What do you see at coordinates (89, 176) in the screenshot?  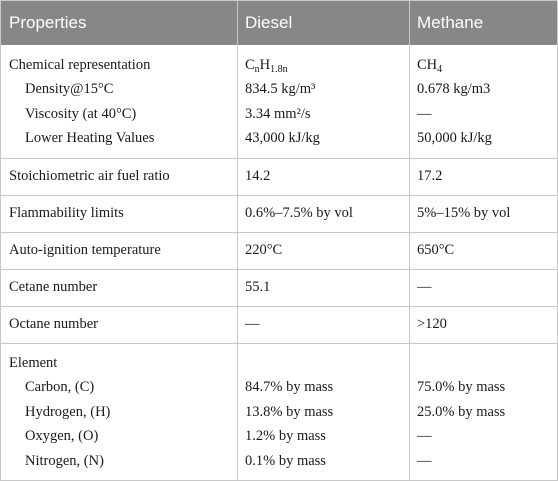 I see `property-cell: Stoichiometric air fuel ratio` at bounding box center [89, 176].